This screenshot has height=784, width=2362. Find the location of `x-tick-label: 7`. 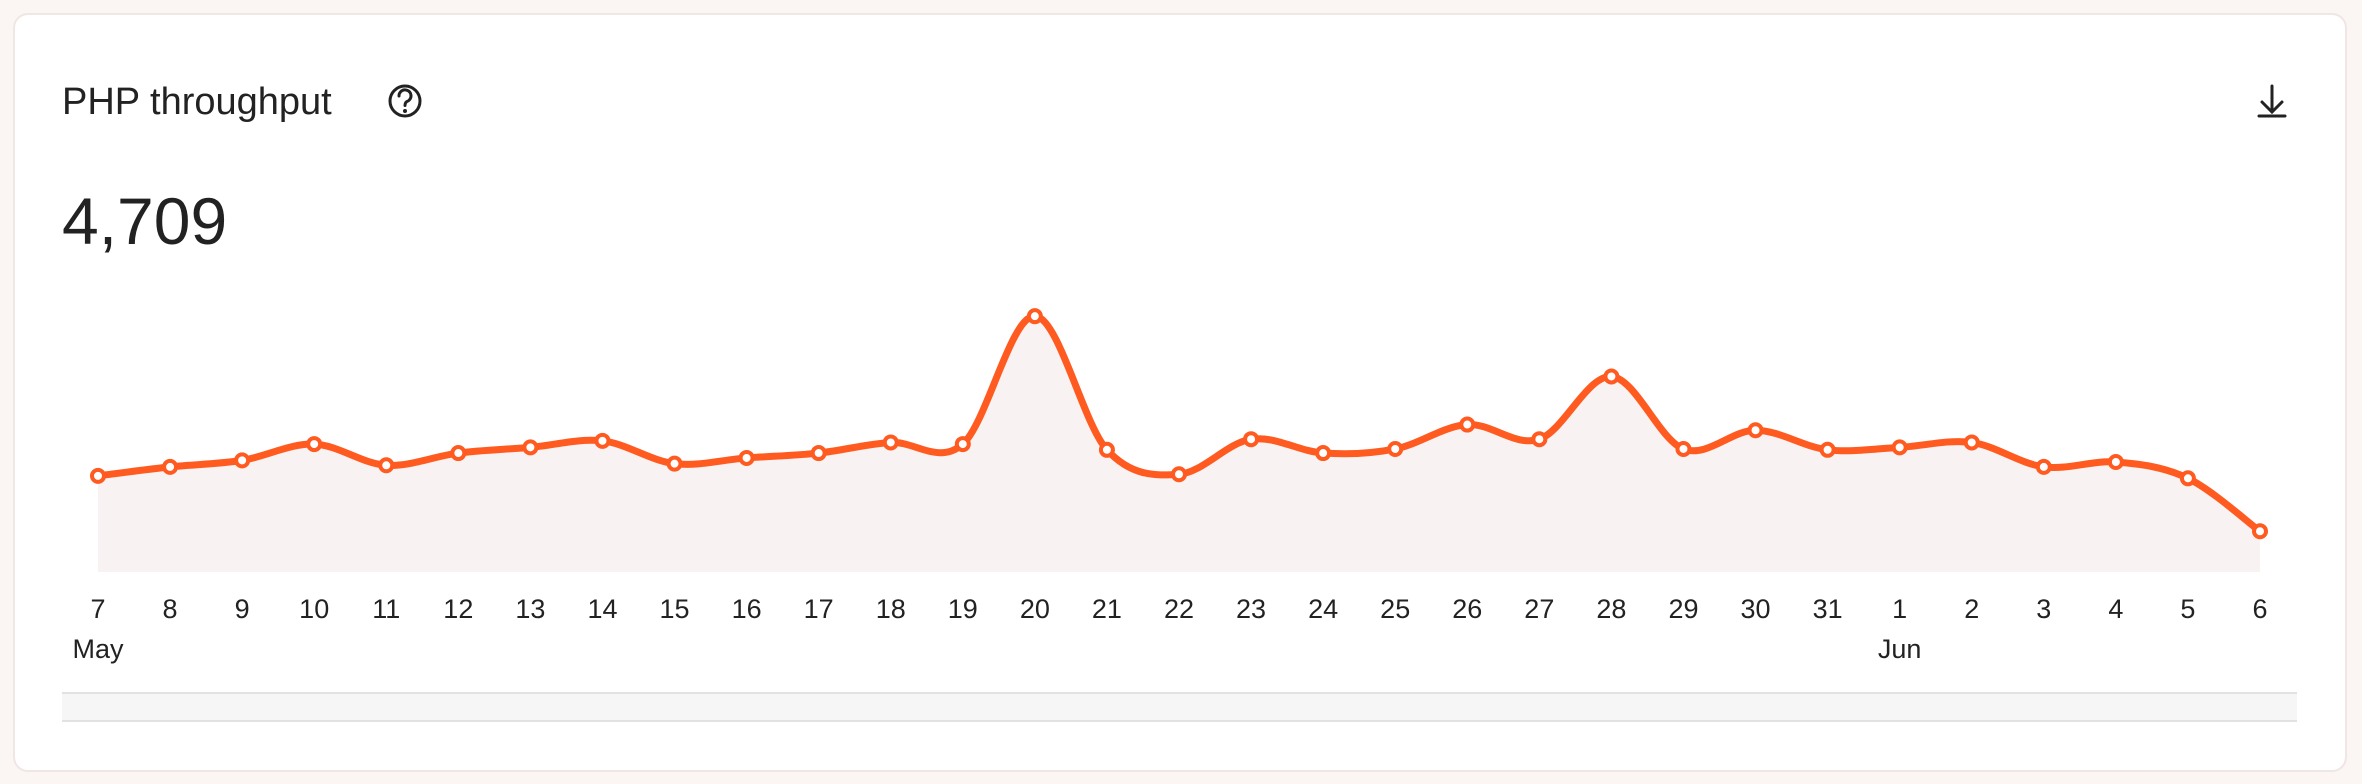

x-tick-label: 7 is located at coordinates (97, 609).